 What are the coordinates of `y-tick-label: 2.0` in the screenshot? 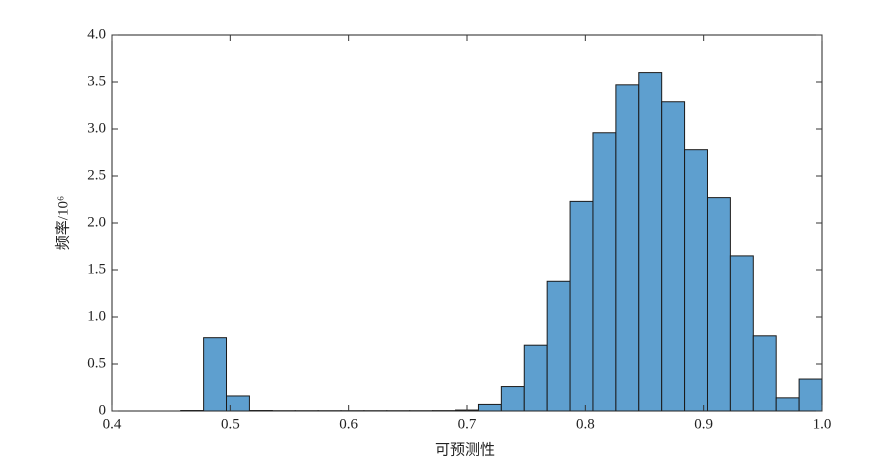 It's located at (96, 222).